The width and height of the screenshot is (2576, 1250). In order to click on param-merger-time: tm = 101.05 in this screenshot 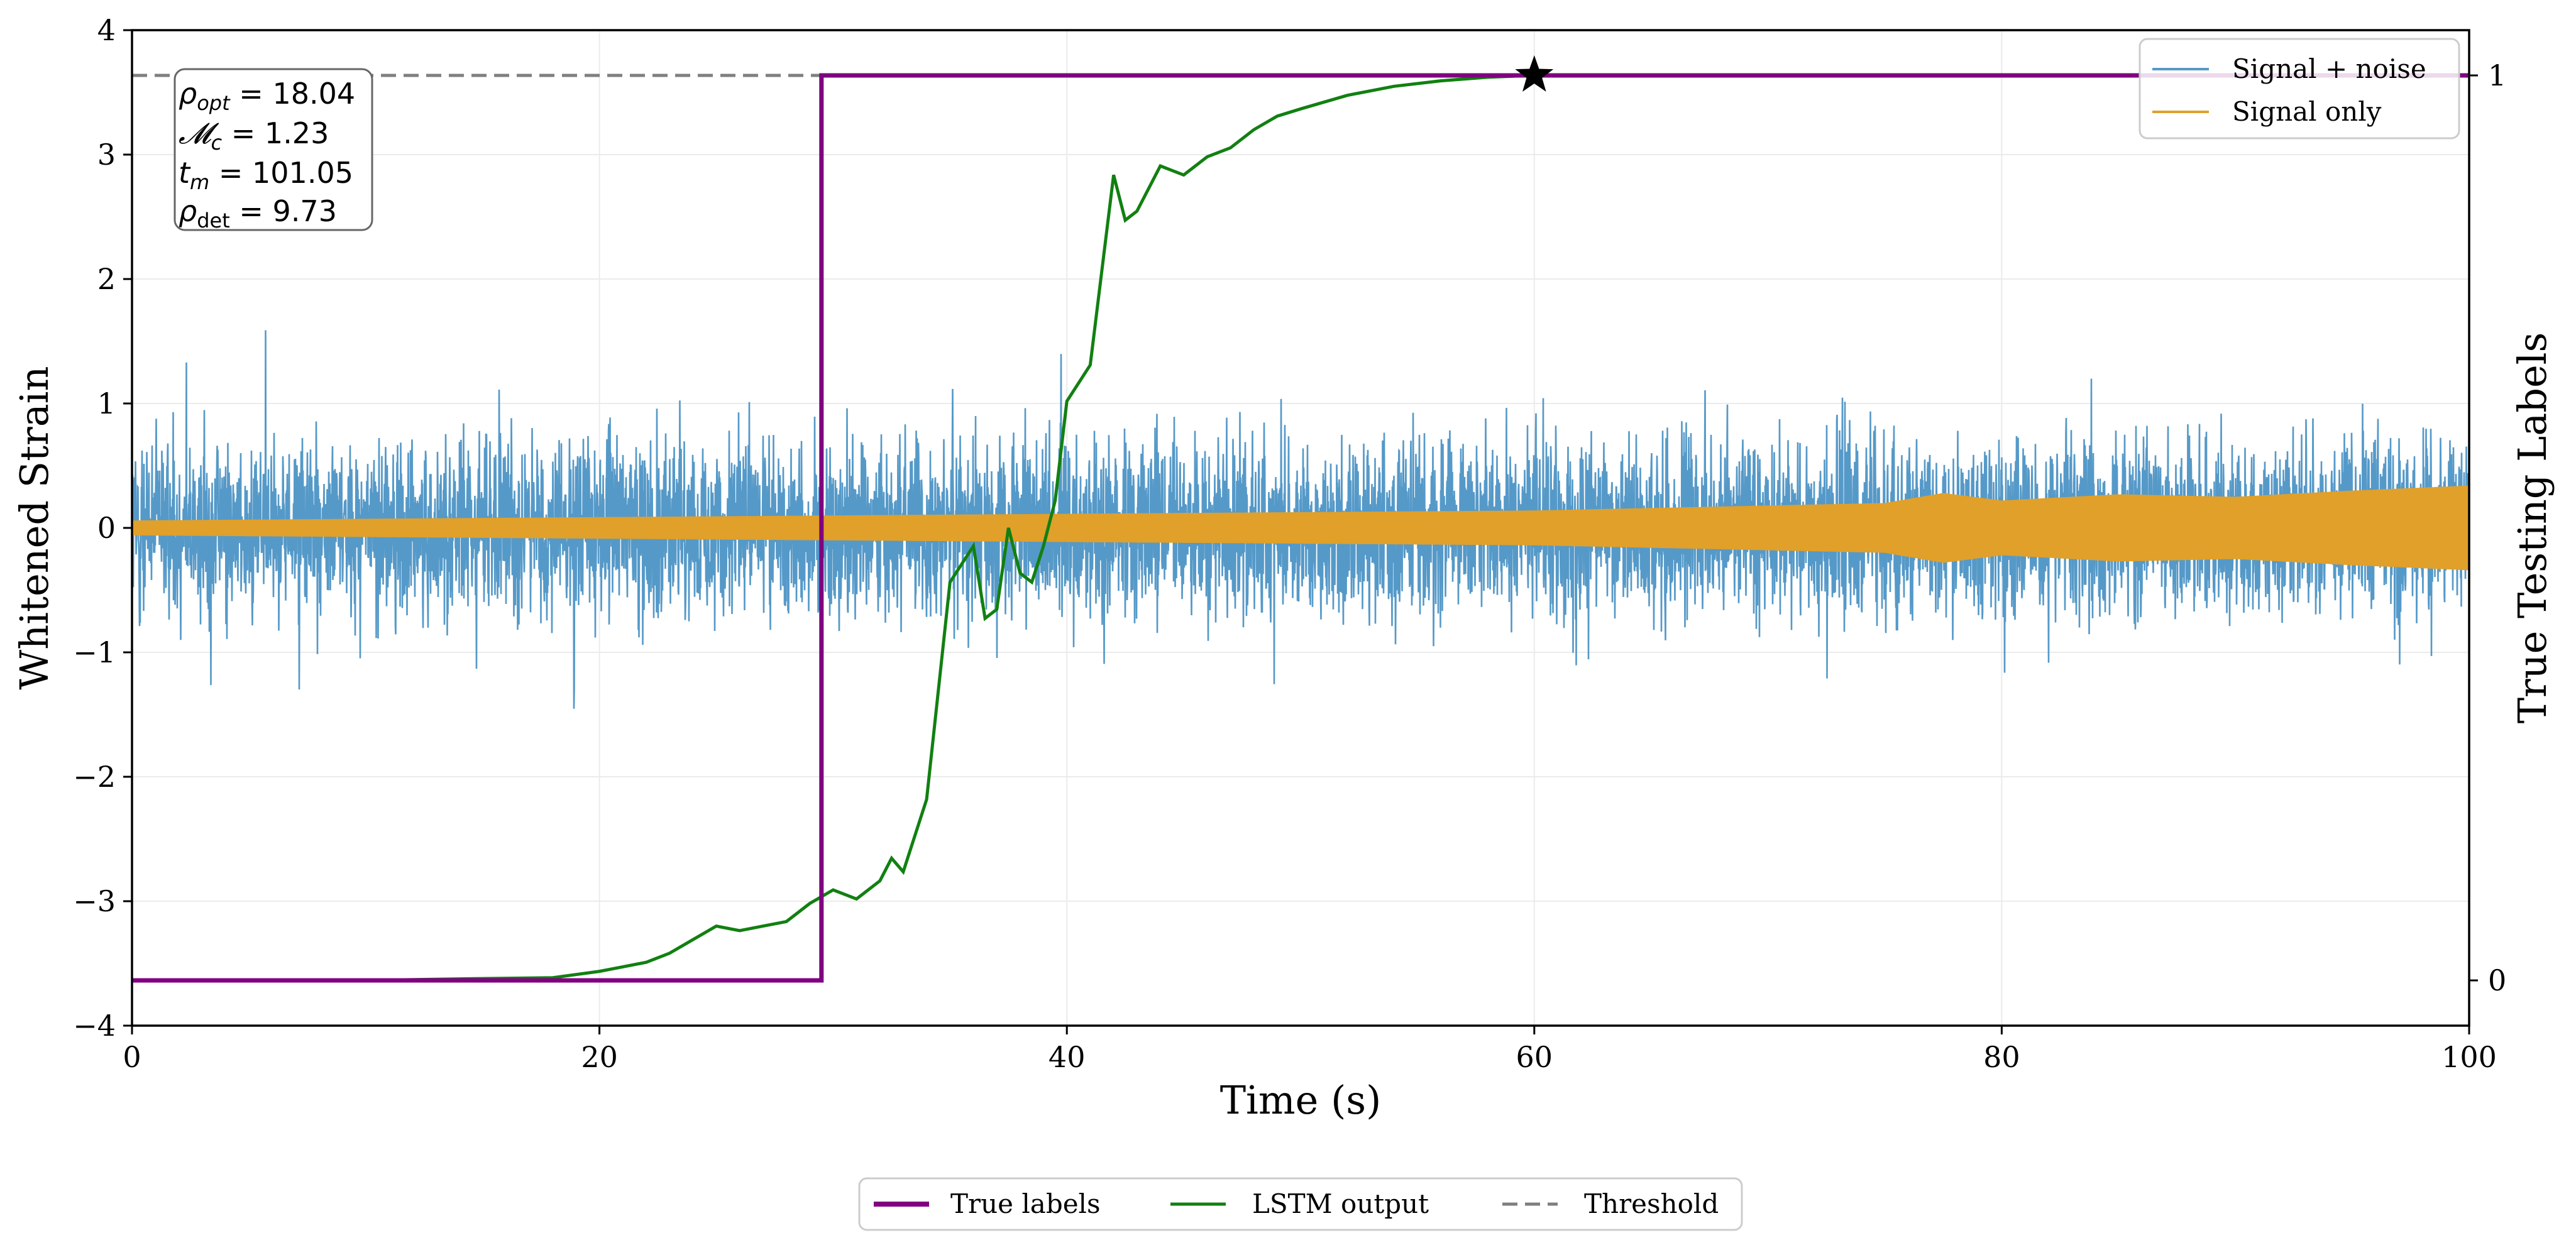, I will do `click(266, 175)`.